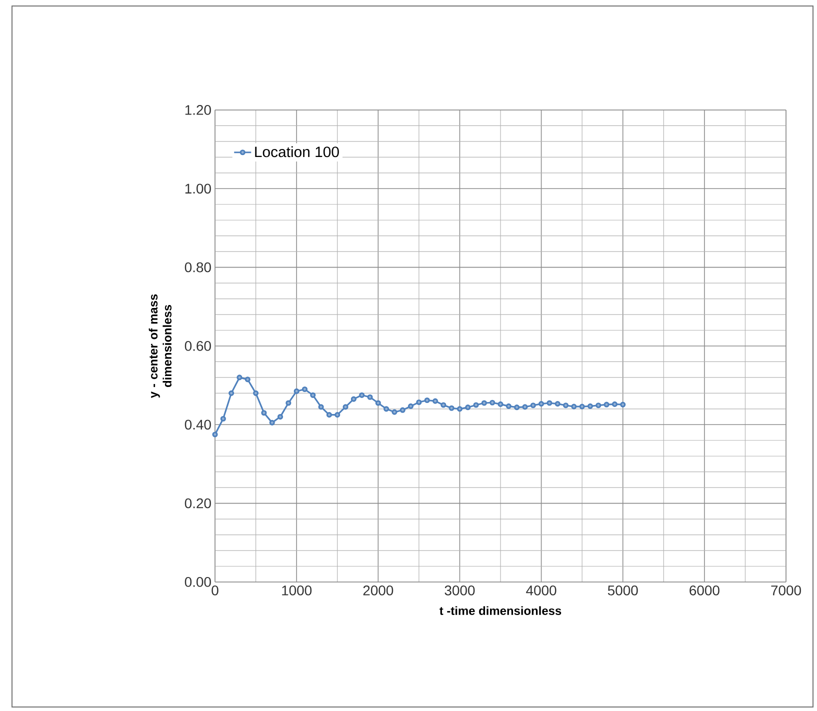  I want to click on y-axis-title: y - center of mass dimensionless, so click(160, 346).